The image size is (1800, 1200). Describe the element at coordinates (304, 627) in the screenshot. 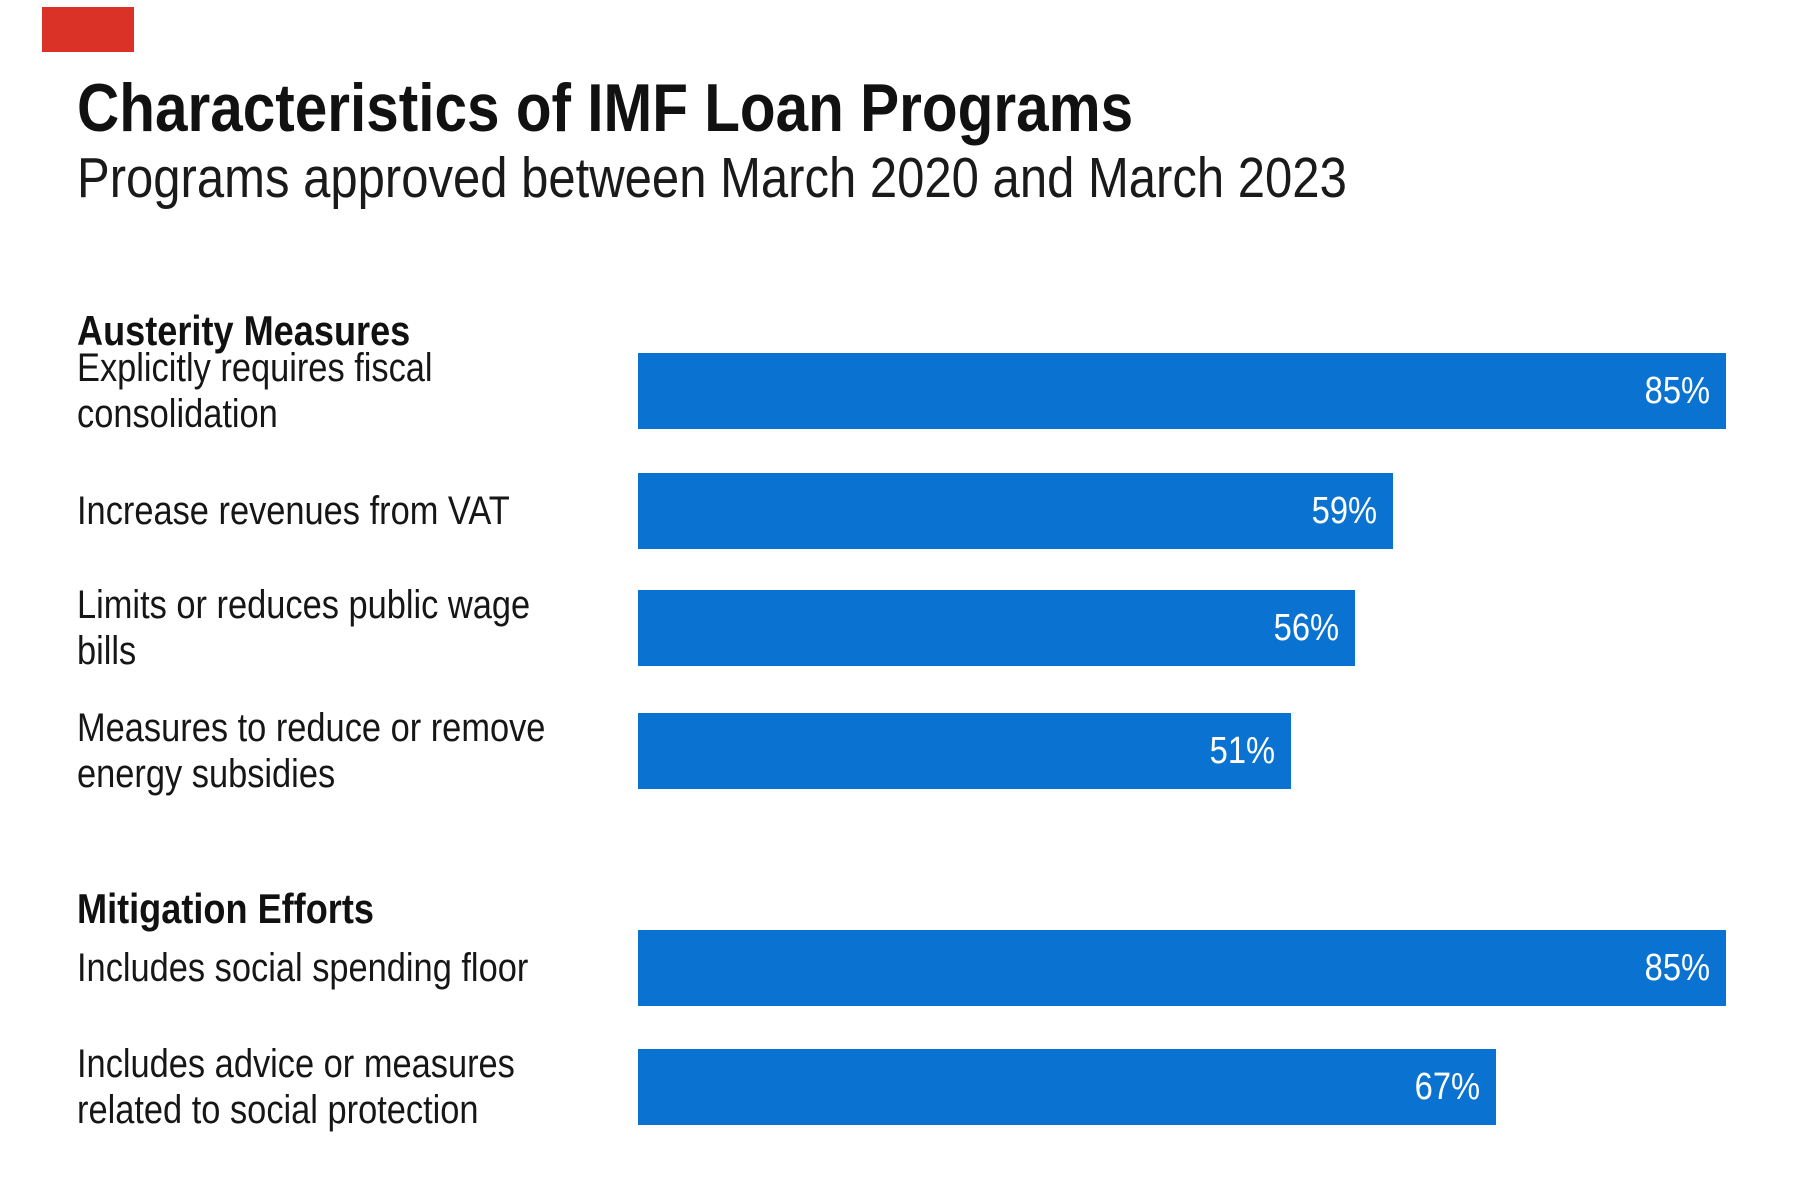

I see `bar-label-text: Limits or reduces public wage bills` at that location.